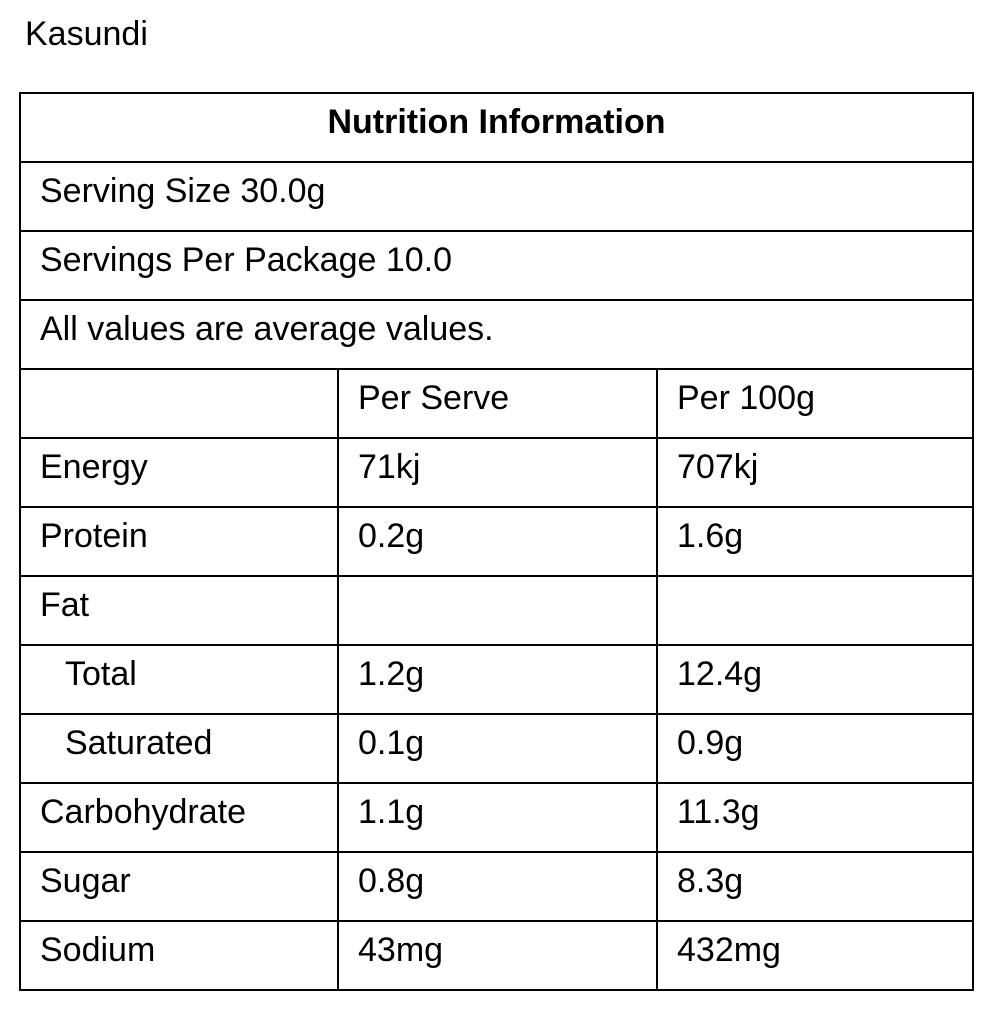 The width and height of the screenshot is (1000, 1016). Describe the element at coordinates (815, 472) in the screenshot. I see `row-per-100g-value: 707kj` at that location.